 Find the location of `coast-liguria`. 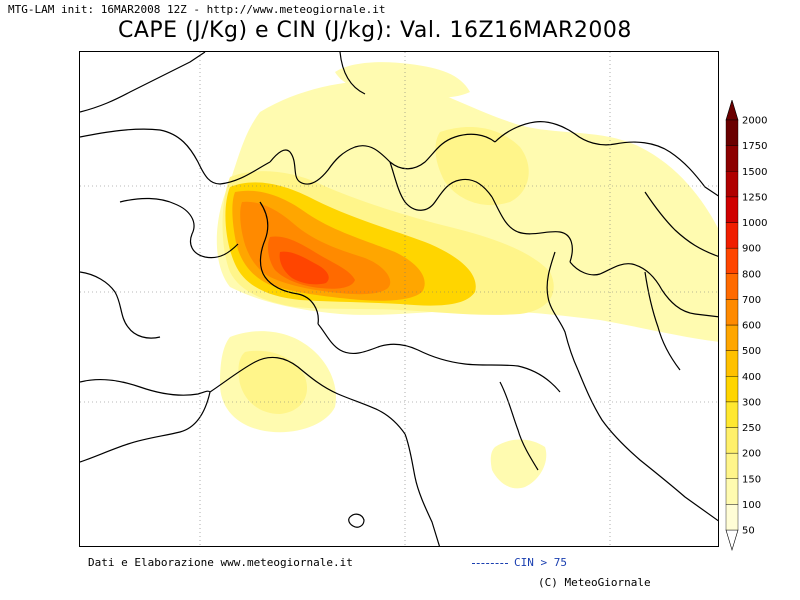

coast-liguria is located at coordinates (307, 395).